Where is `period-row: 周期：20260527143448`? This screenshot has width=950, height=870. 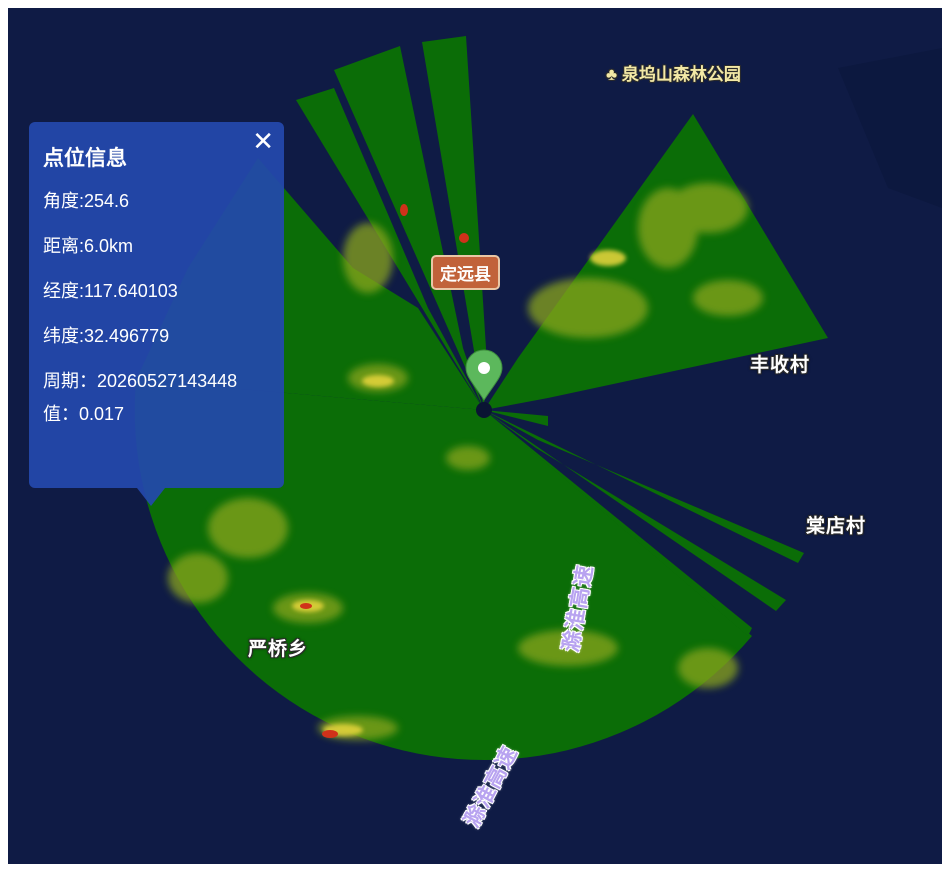 period-row: 周期：20260527143448 is located at coordinates (140, 381).